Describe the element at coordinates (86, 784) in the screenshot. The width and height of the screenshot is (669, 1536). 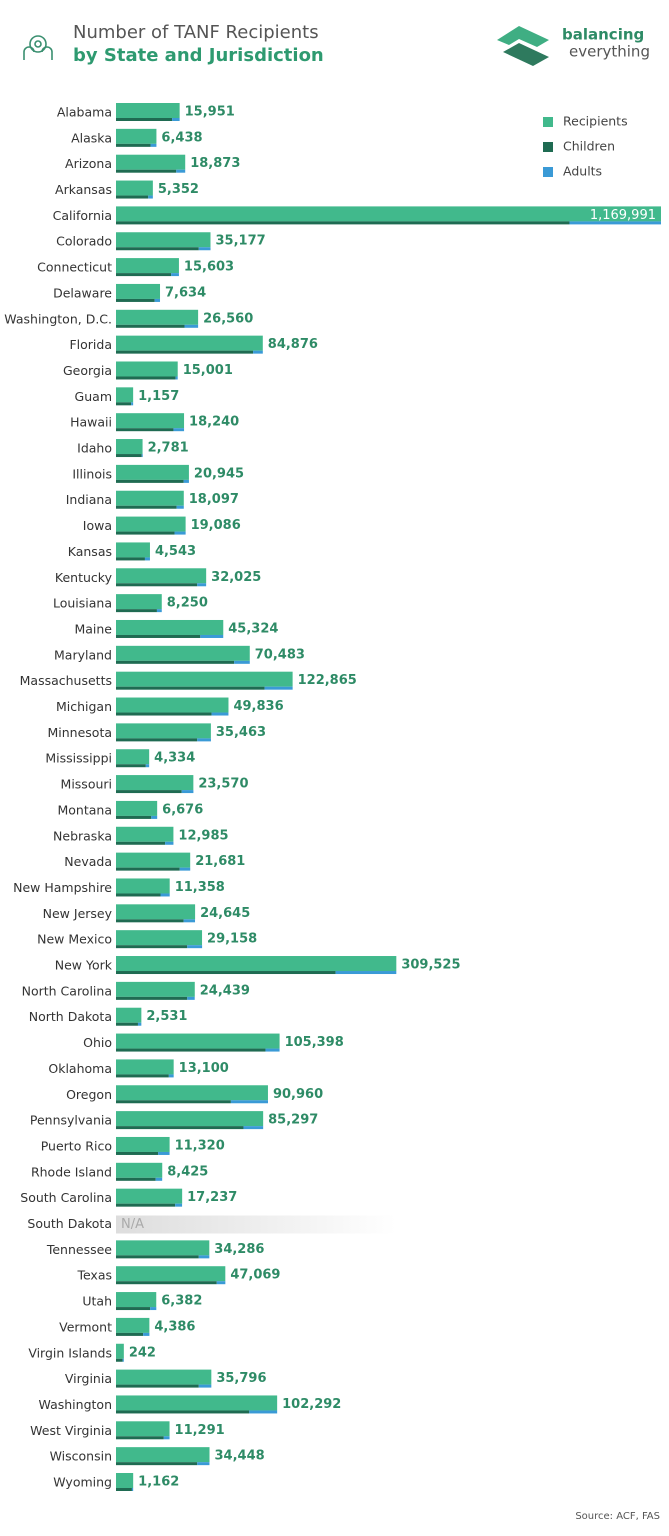
I see `category-label: Missouri` at that location.